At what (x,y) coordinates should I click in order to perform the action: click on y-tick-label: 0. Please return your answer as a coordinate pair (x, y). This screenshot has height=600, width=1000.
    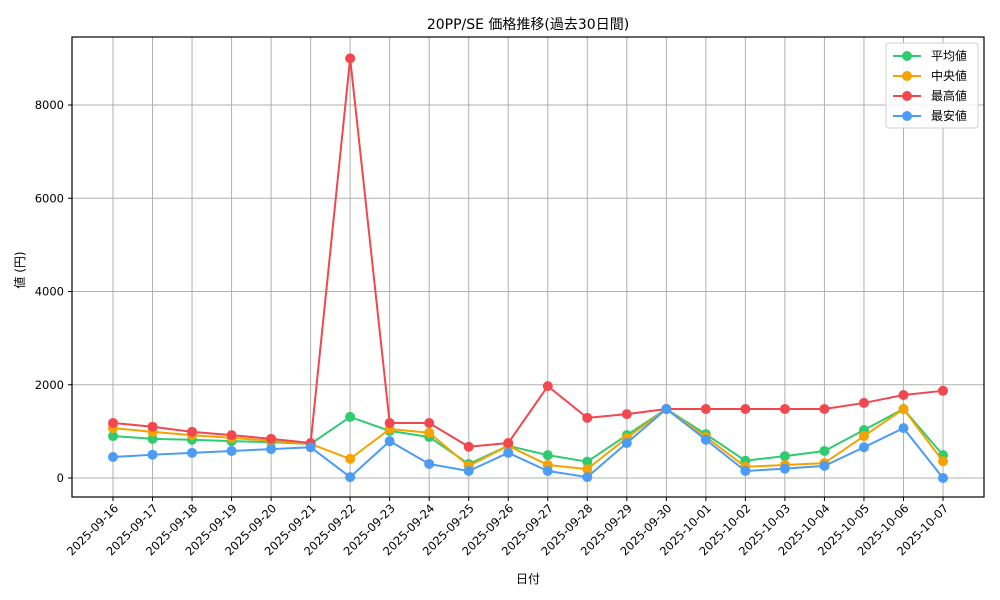
    Looking at the image, I should click on (60, 478).